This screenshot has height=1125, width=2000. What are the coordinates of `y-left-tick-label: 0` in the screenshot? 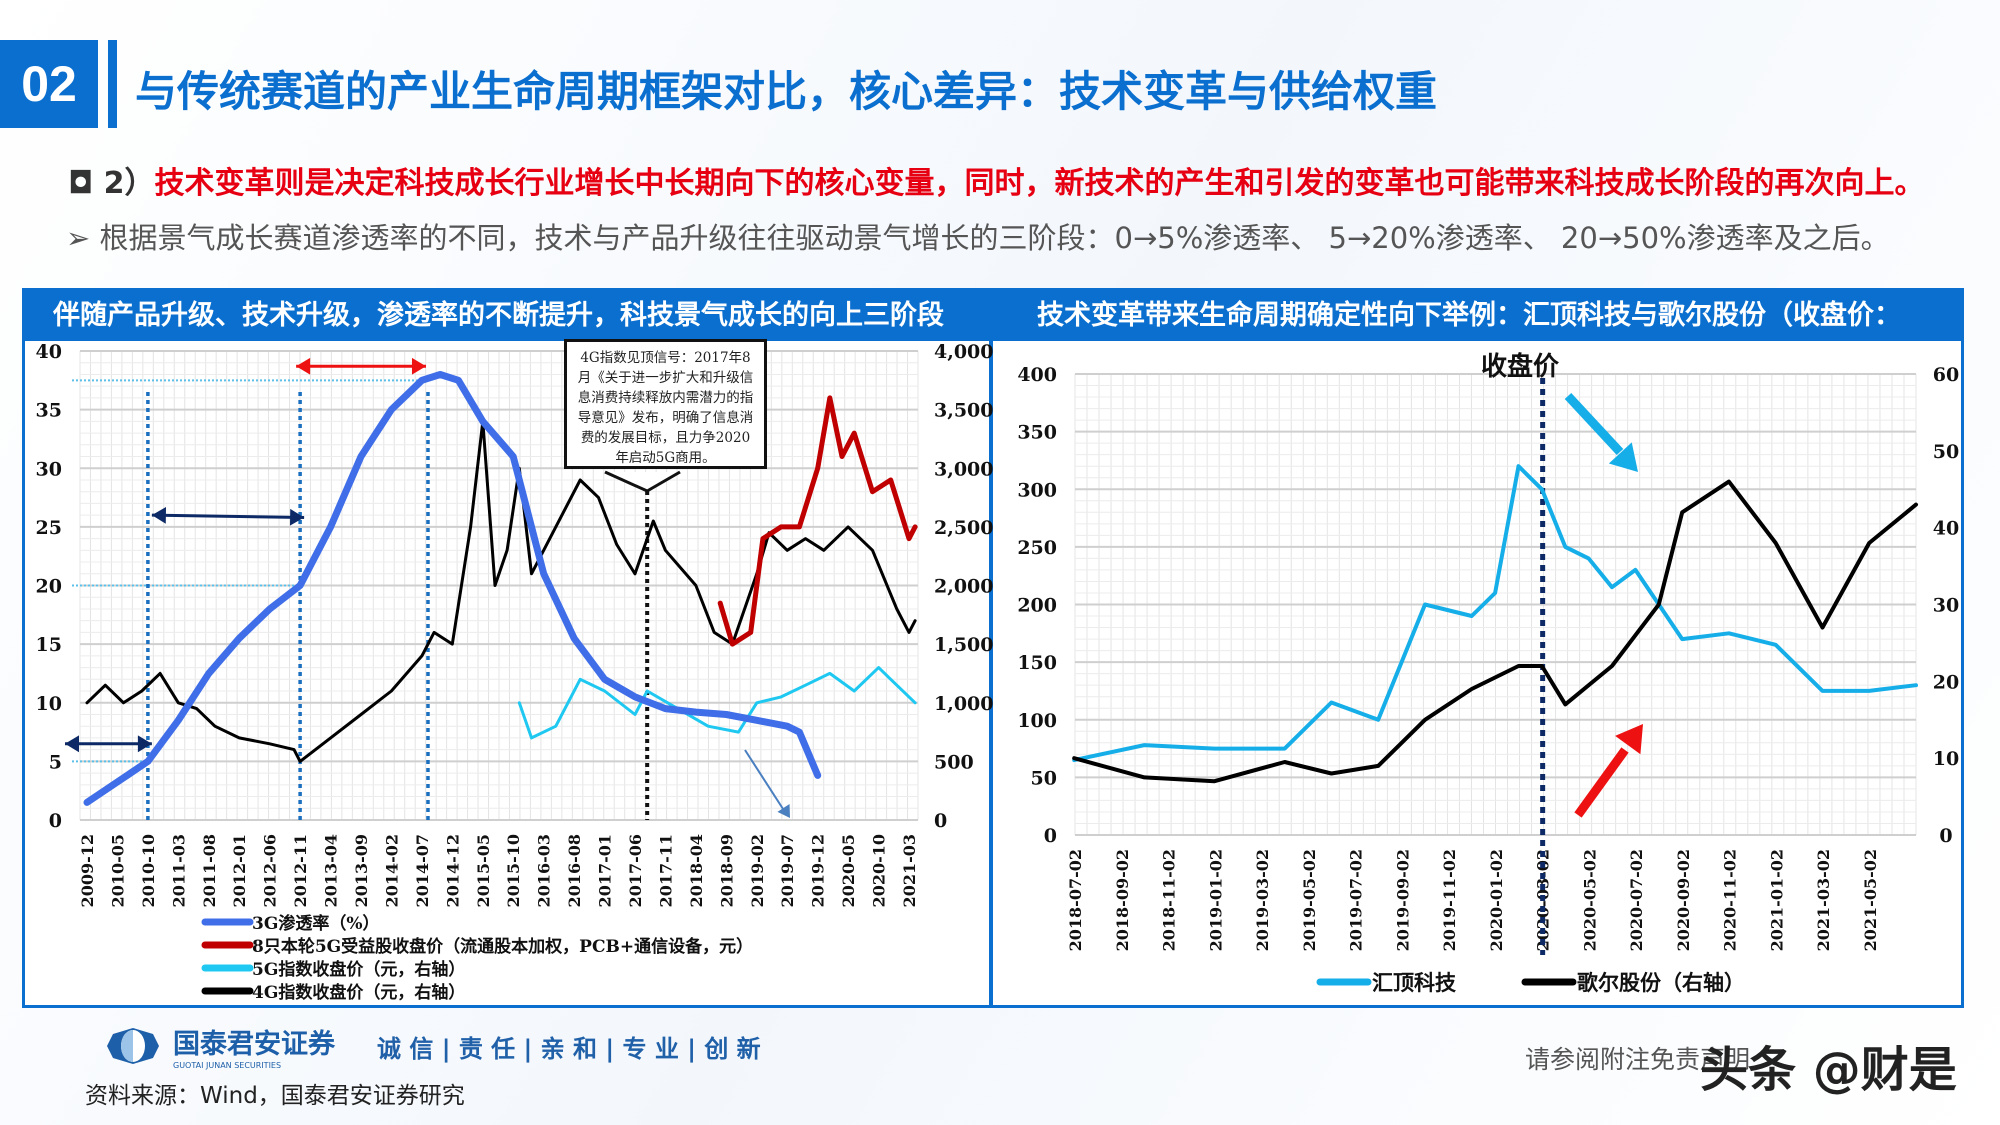 It's located at (55, 821).